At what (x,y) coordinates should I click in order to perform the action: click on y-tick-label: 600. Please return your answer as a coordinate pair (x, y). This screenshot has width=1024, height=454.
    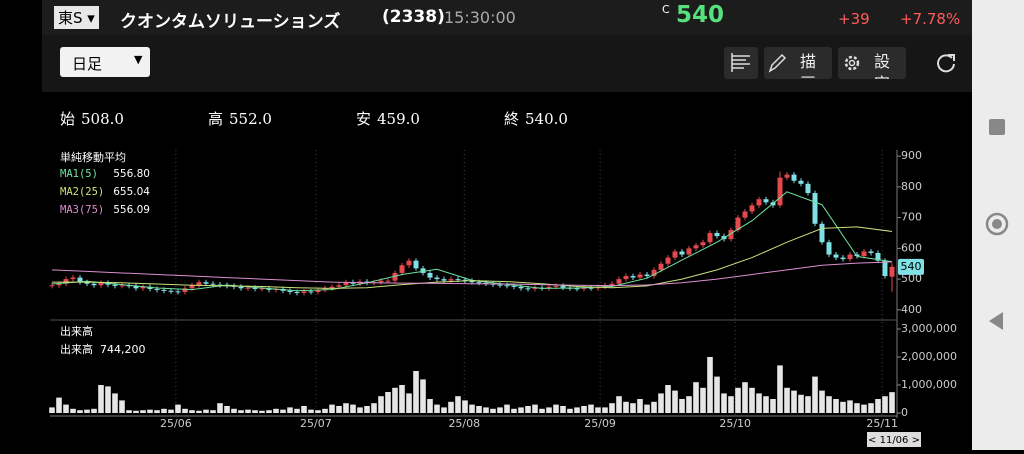
    Looking at the image, I should click on (911, 247).